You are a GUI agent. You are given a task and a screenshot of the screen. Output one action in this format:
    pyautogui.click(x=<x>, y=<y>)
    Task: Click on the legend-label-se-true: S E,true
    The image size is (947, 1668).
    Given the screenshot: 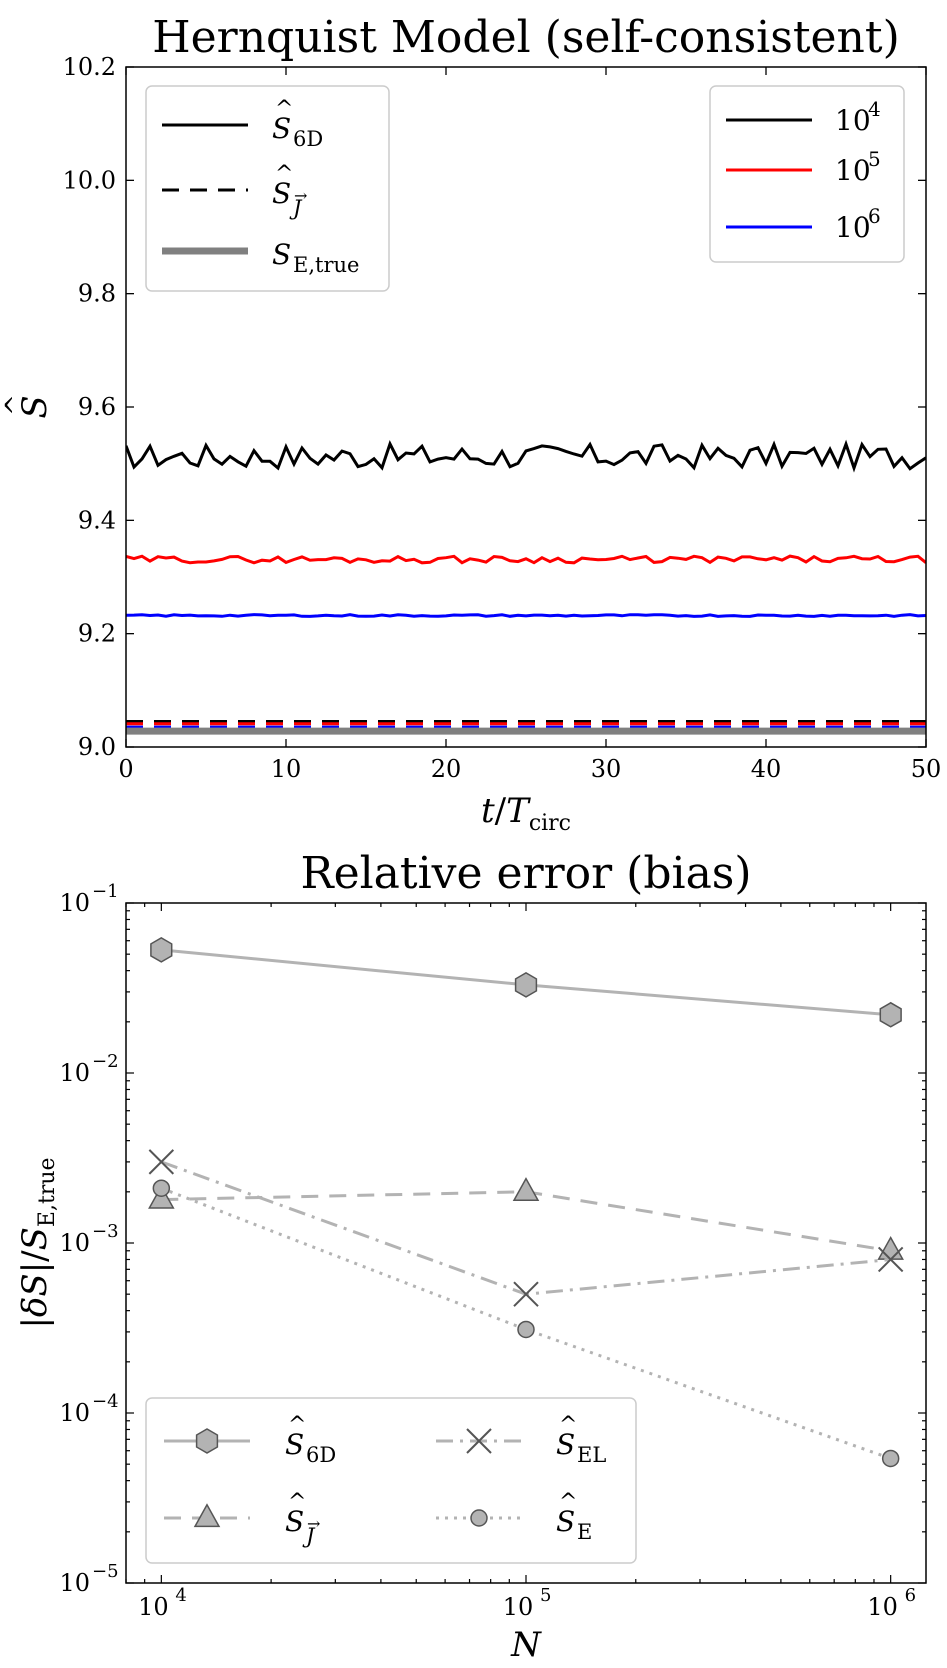 What is the action you would take?
    pyautogui.click(x=315, y=257)
    